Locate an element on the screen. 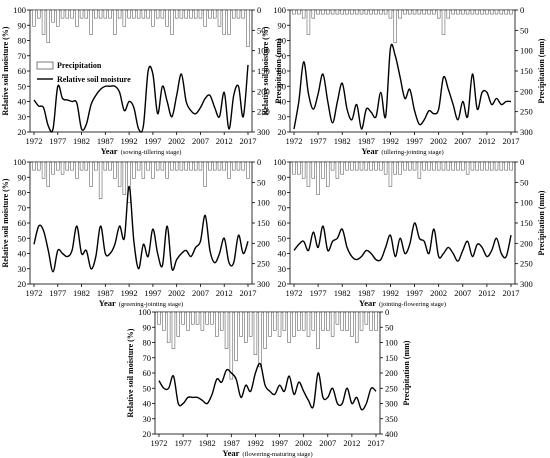  x-tick-label: 2017 is located at coordinates (248, 141).